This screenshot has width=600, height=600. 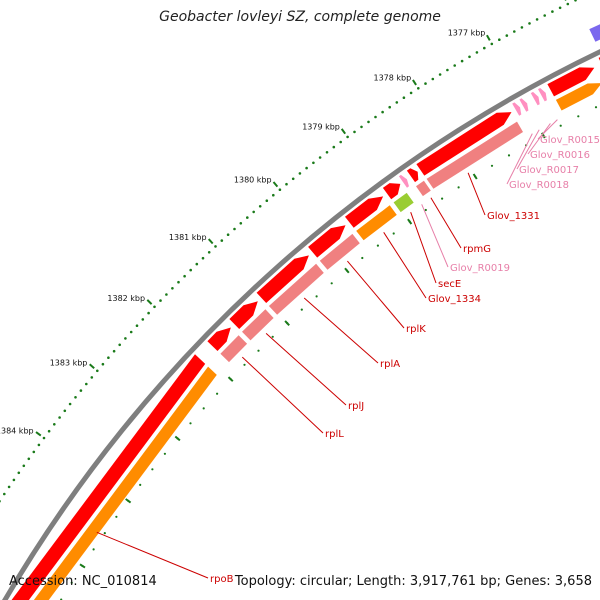 I want to click on accession-text: Accession: NC_010814, so click(x=83, y=581).